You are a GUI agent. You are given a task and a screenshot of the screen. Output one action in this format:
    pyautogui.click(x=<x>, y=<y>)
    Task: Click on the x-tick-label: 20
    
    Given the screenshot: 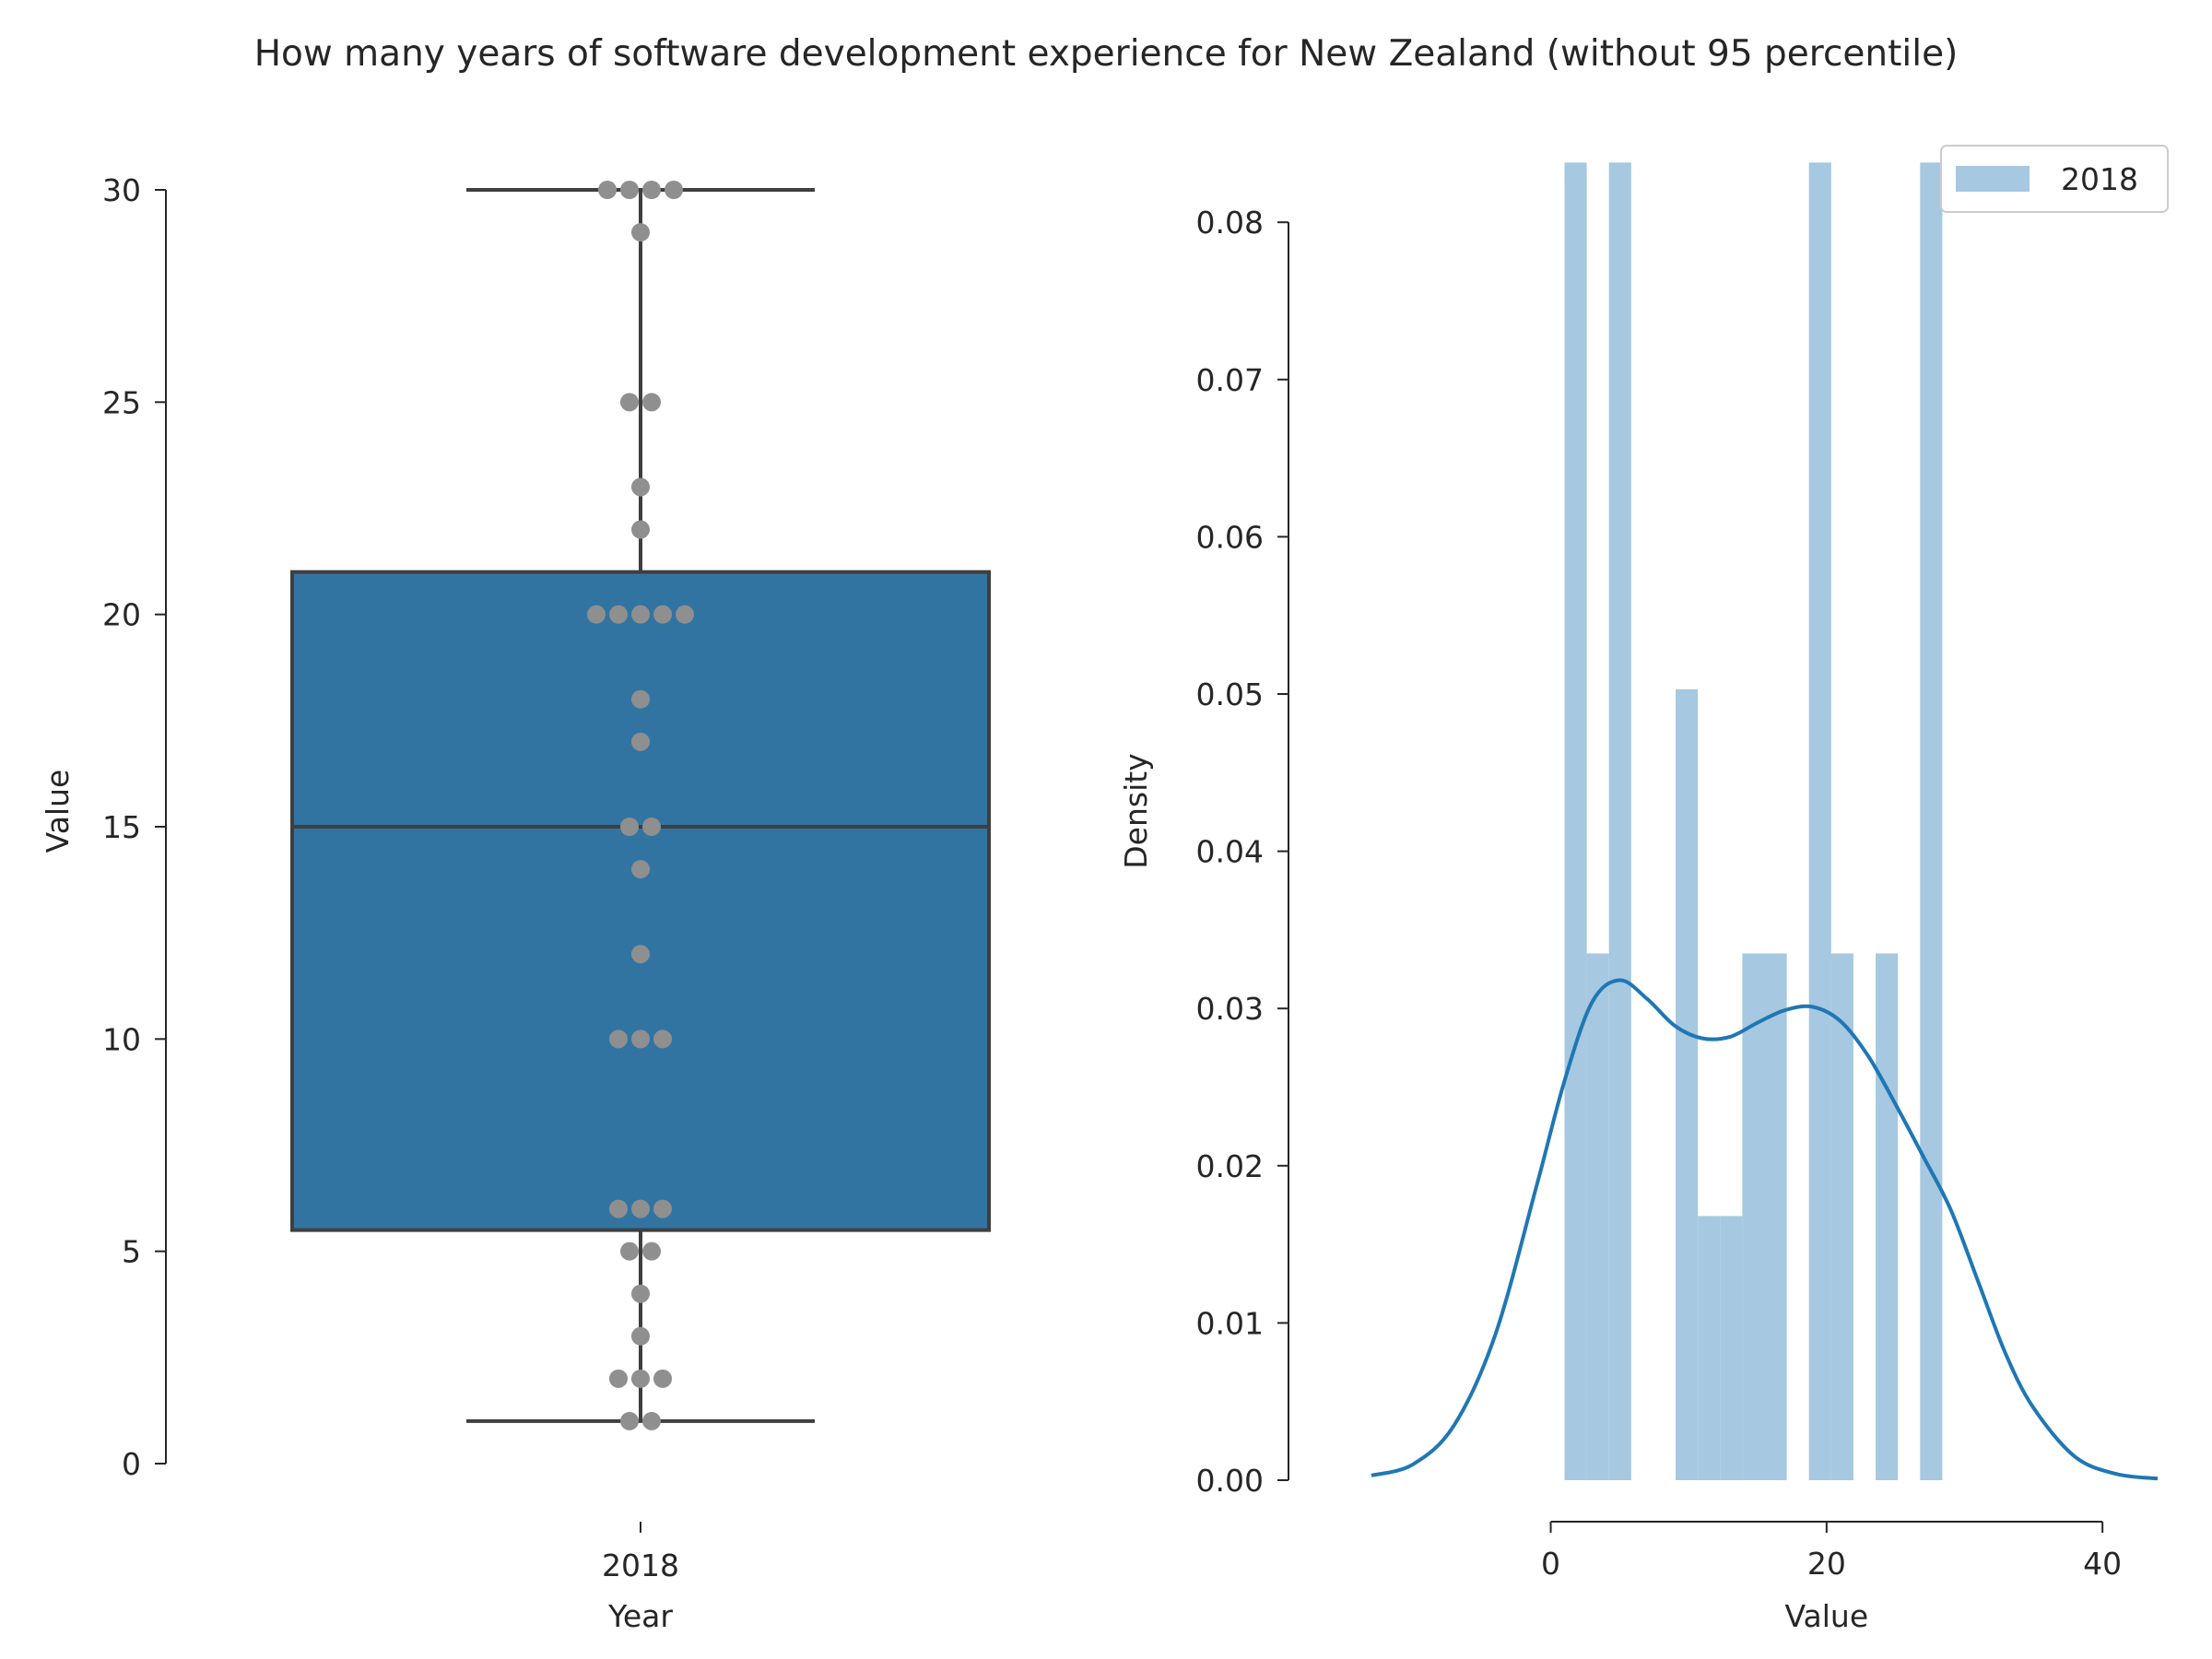 What is the action you would take?
    pyautogui.click(x=1826, y=1564)
    